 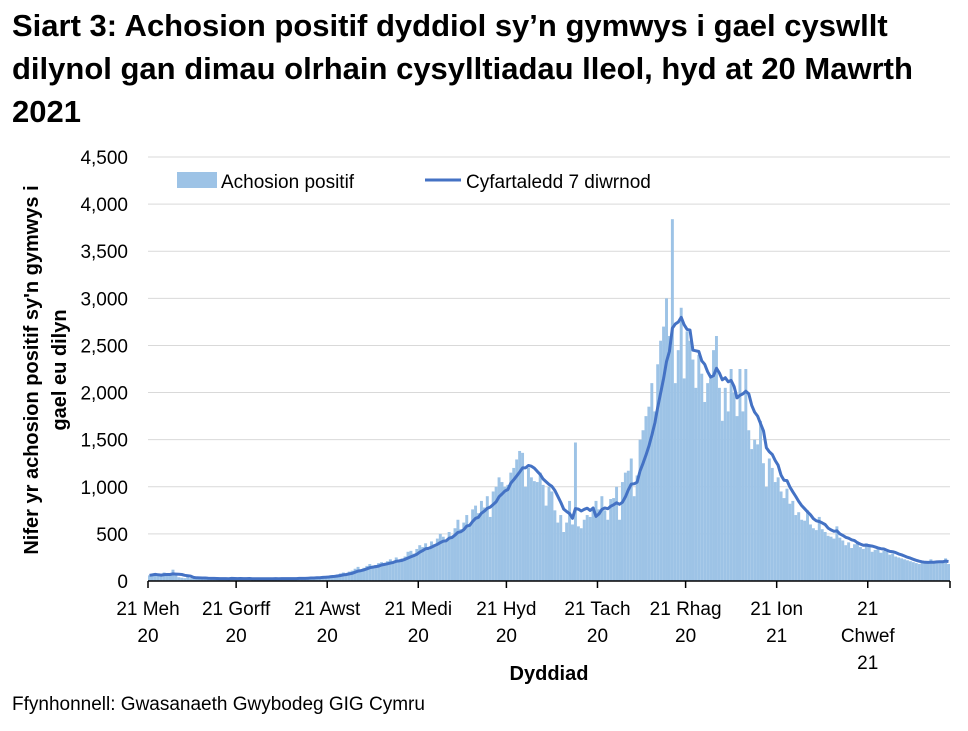 I want to click on y-tick-label: 500, so click(x=112, y=535).